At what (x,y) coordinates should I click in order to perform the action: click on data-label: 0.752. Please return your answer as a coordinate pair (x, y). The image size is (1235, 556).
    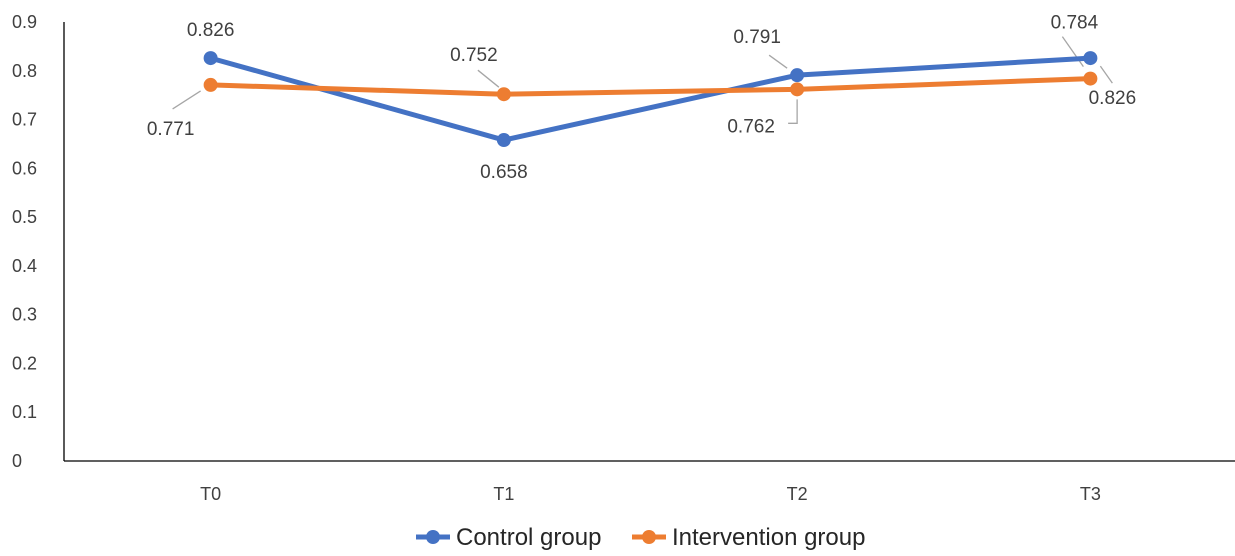
    Looking at the image, I should click on (474, 55).